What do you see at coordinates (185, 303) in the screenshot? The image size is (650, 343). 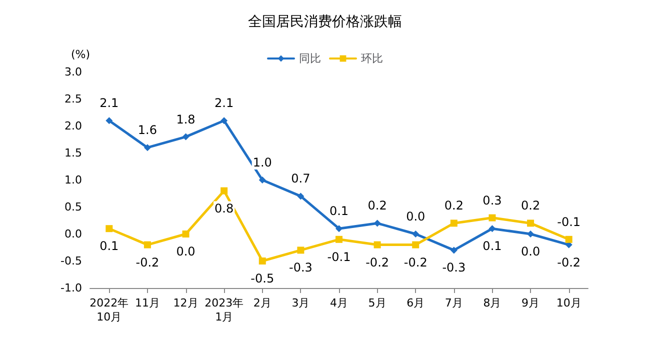 I see `x-tick-label: 12月` at bounding box center [185, 303].